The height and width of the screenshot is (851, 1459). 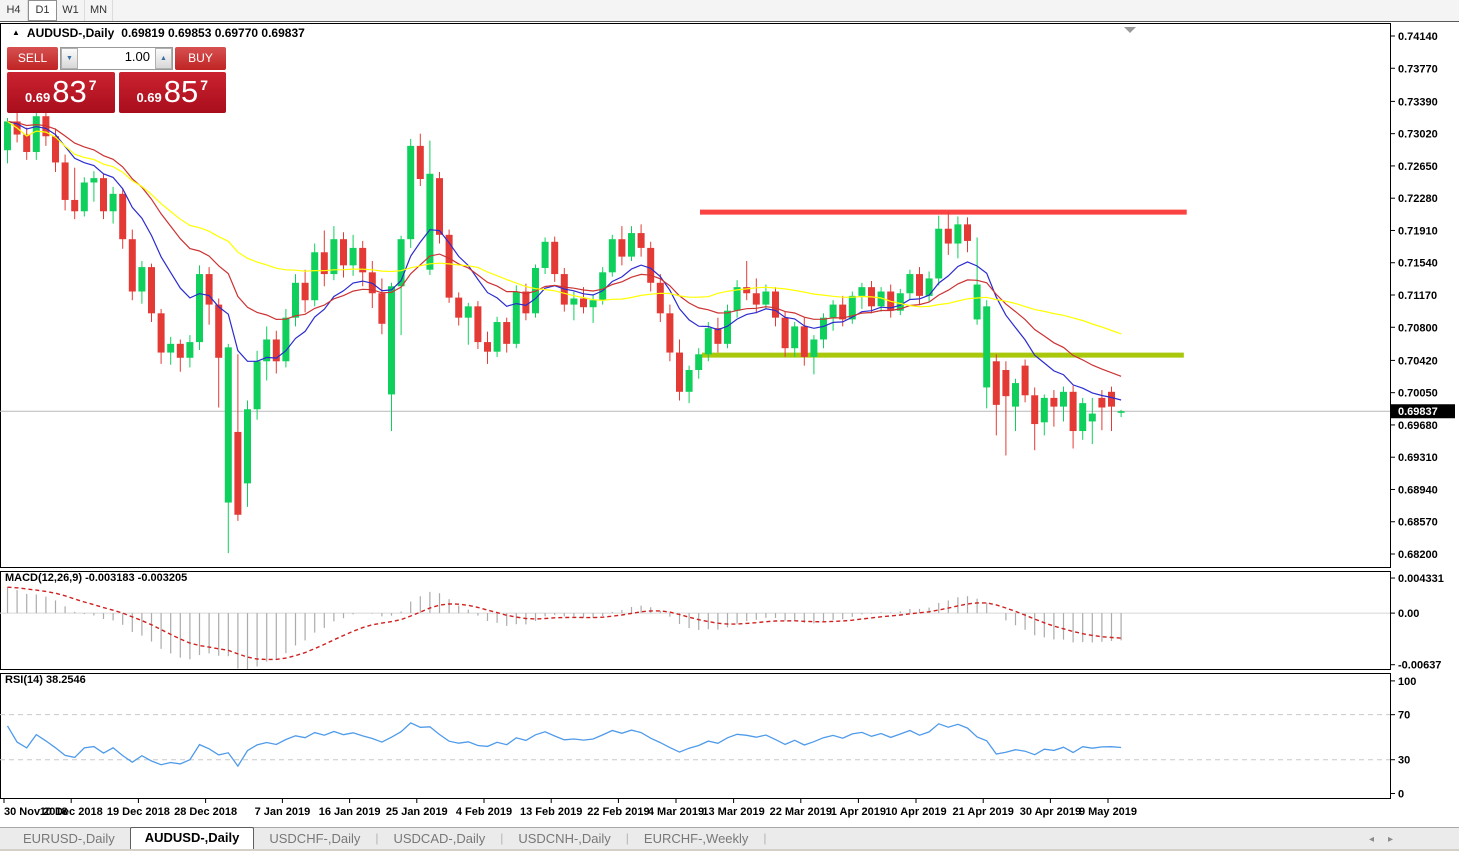 I want to click on tab-eurusd-daily: EURUSD-,Daily, so click(x=69, y=838).